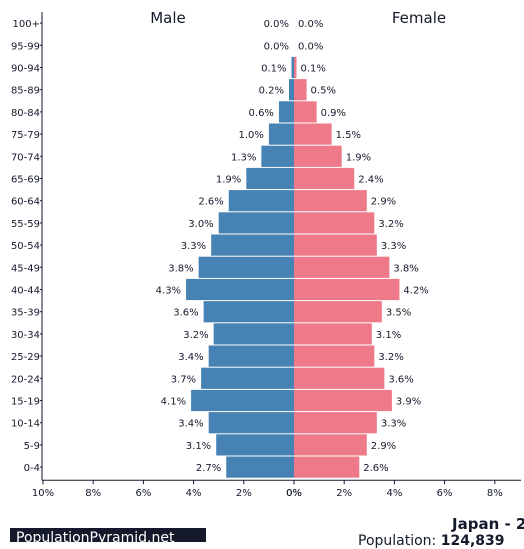 The height and width of the screenshot is (549, 524). I want to click on female-value-label-45-49: 3.8%, so click(405, 268).